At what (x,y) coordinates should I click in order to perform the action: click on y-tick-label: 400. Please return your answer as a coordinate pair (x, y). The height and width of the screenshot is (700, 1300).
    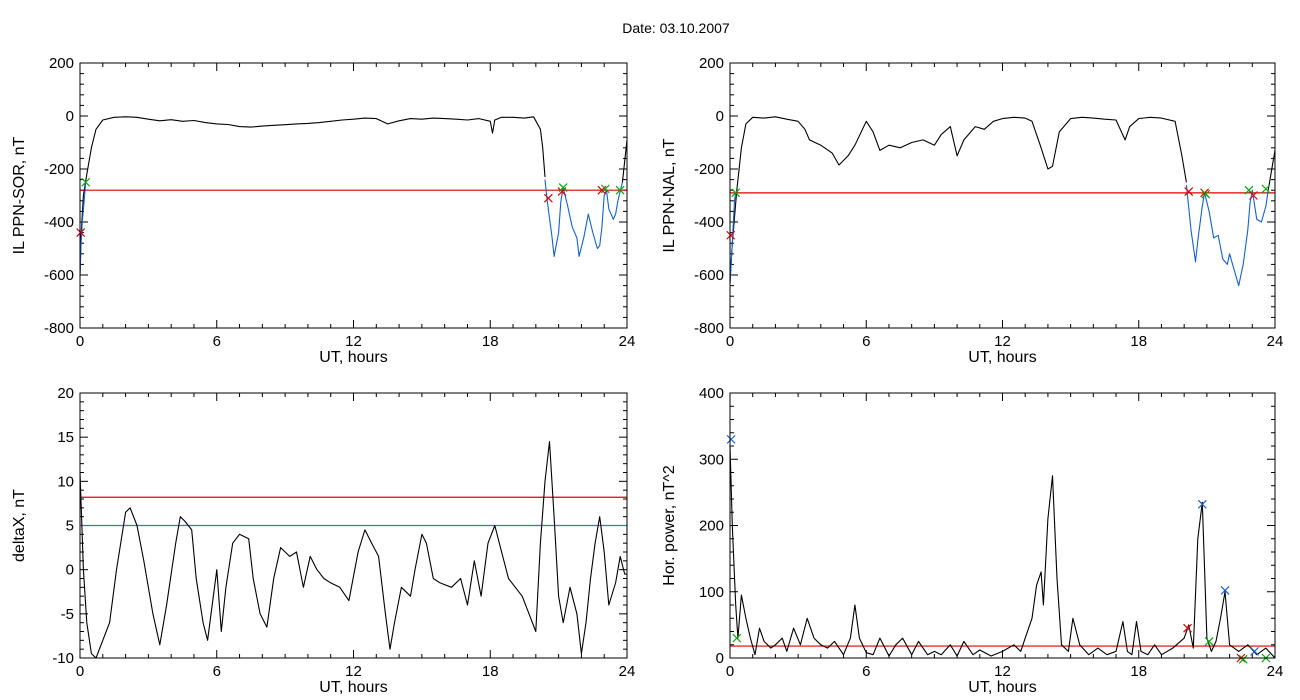
    Looking at the image, I should click on (711, 393).